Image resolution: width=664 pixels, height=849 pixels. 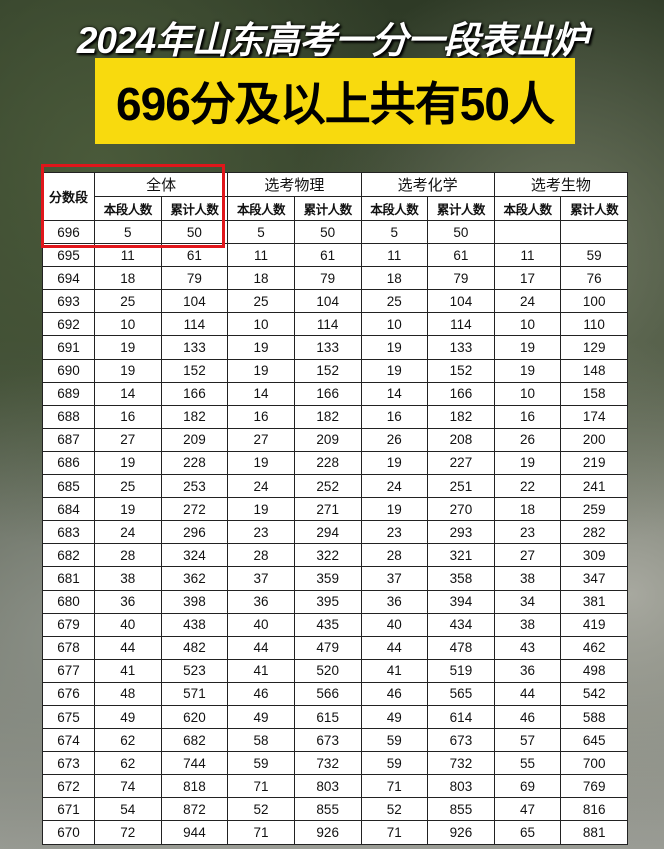 What do you see at coordinates (594, 370) in the screenshot?
I see `count-cell: 148` at bounding box center [594, 370].